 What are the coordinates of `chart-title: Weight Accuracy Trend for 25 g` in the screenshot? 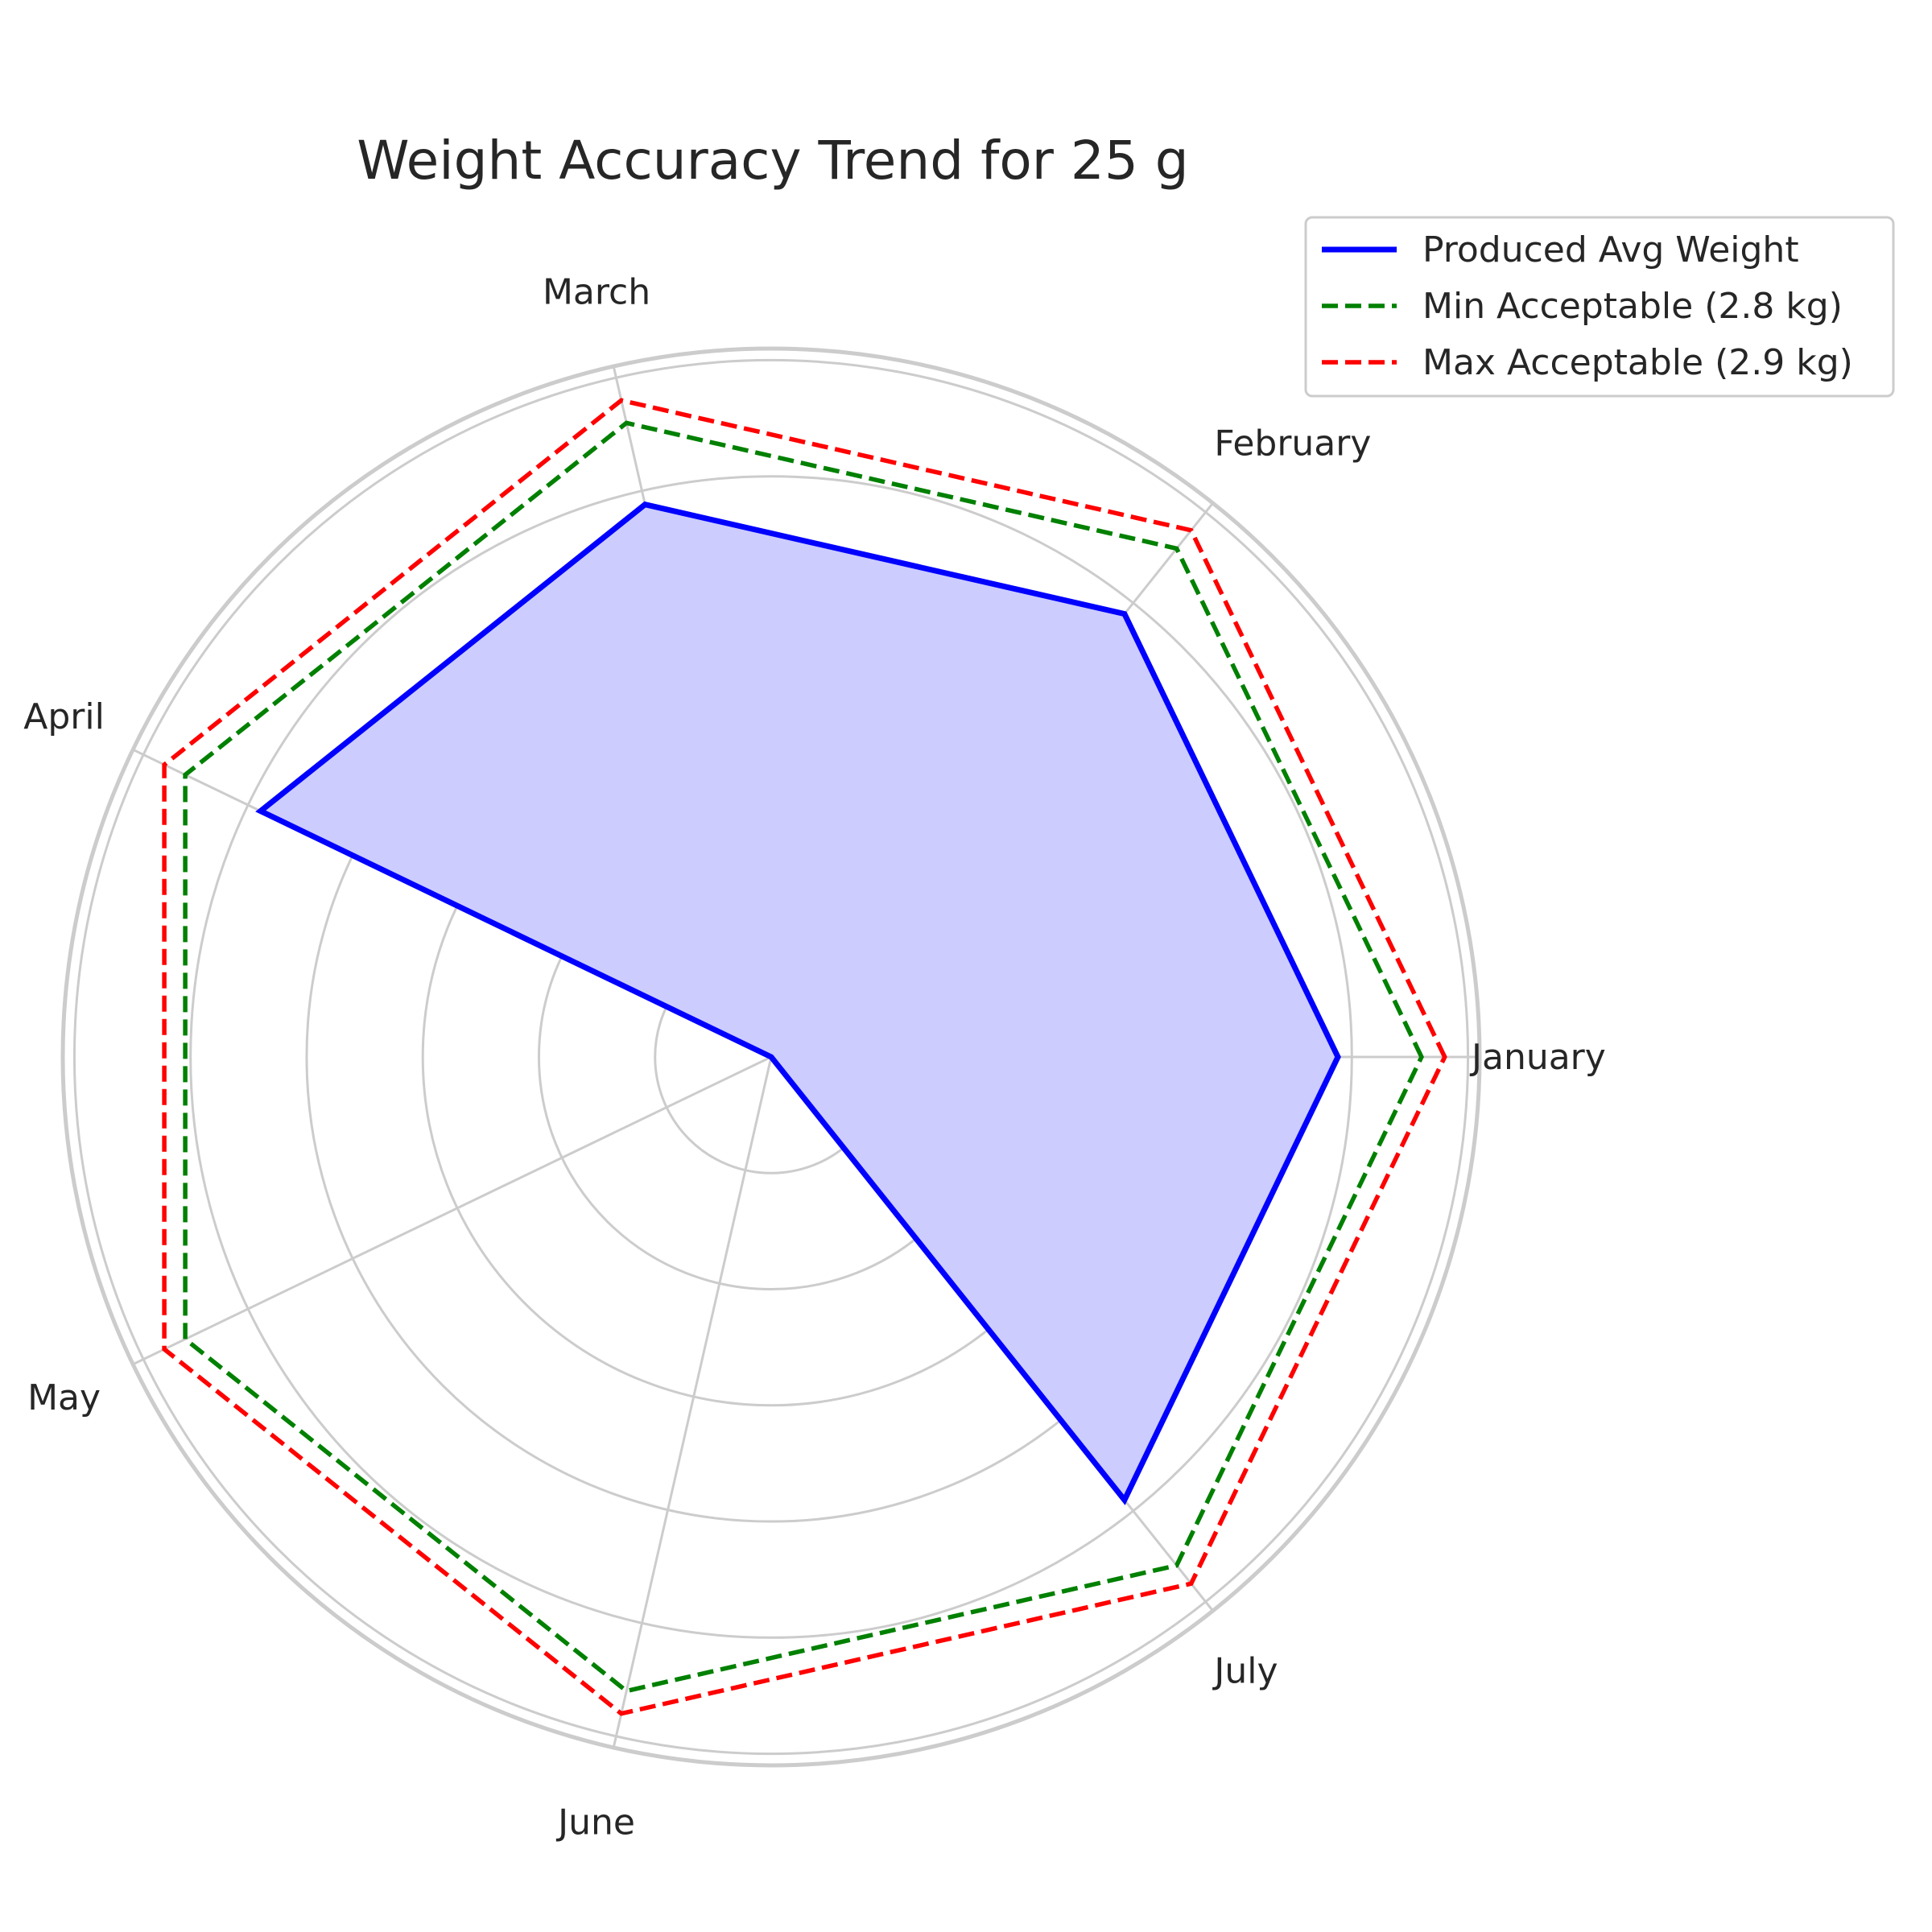 It's located at (772, 161).